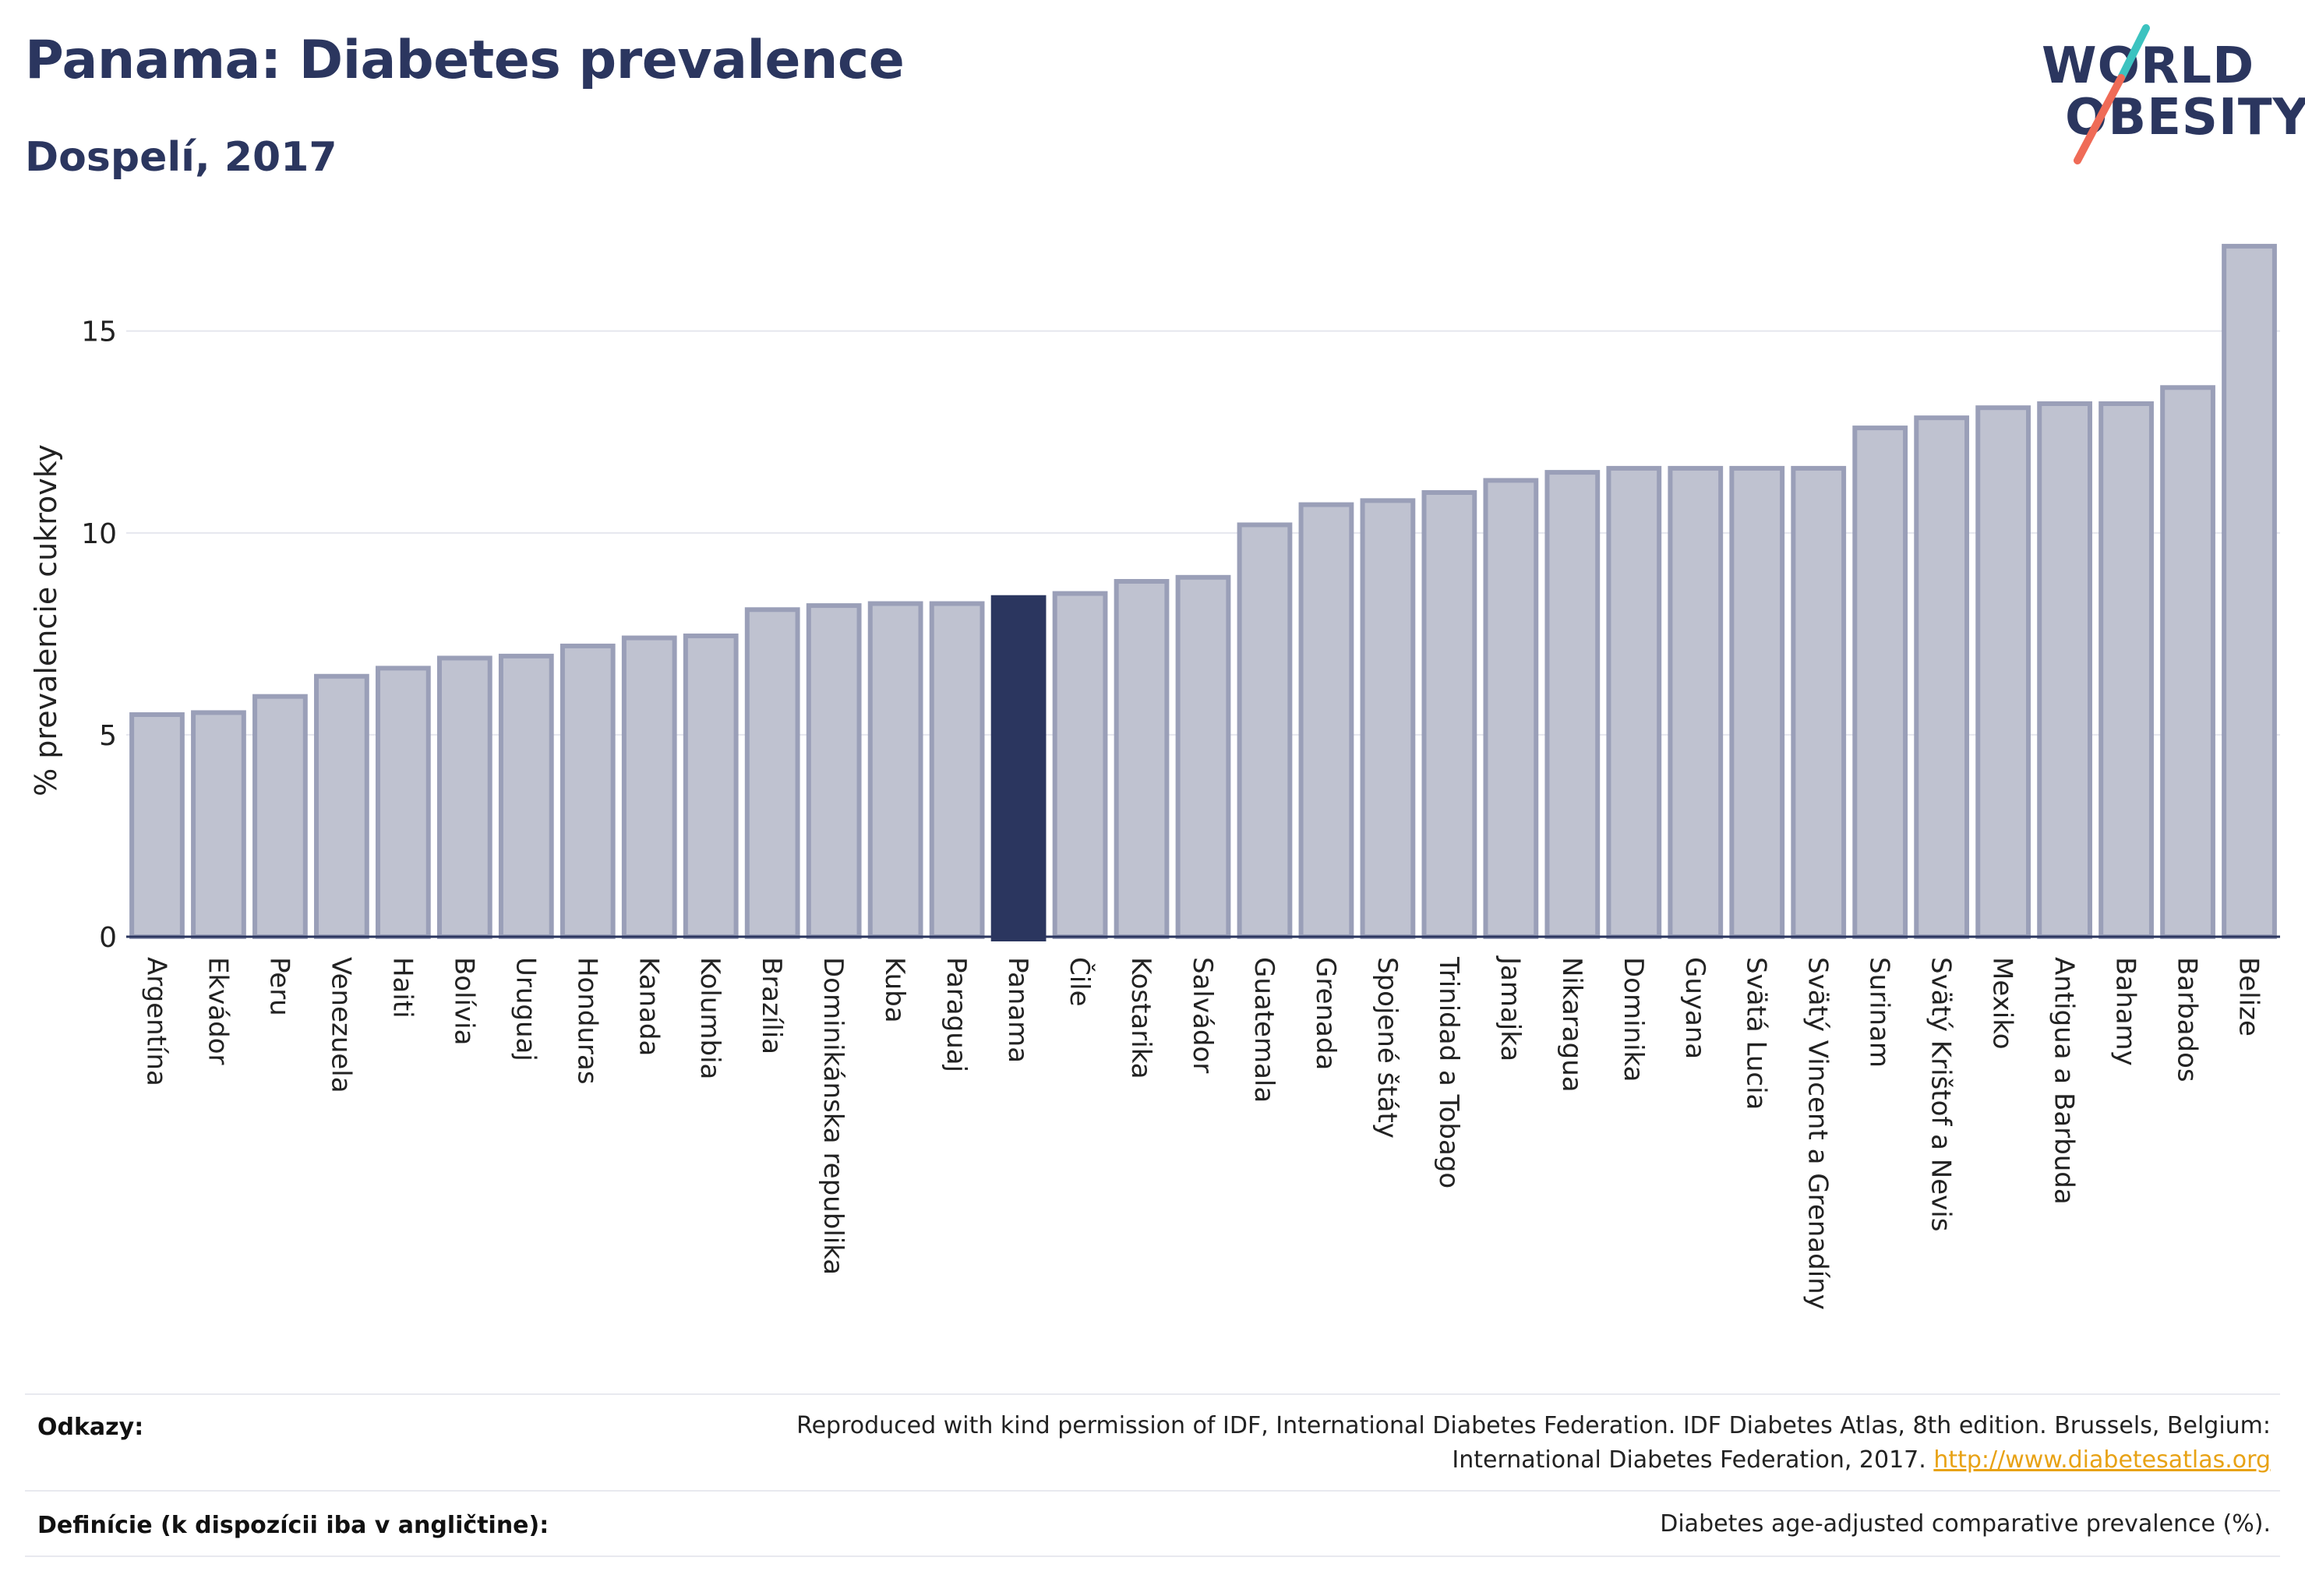 The width and height of the screenshot is (2305, 1596). Describe the element at coordinates (155, 1021) in the screenshot. I see `x-tick-label: Argentína` at that location.